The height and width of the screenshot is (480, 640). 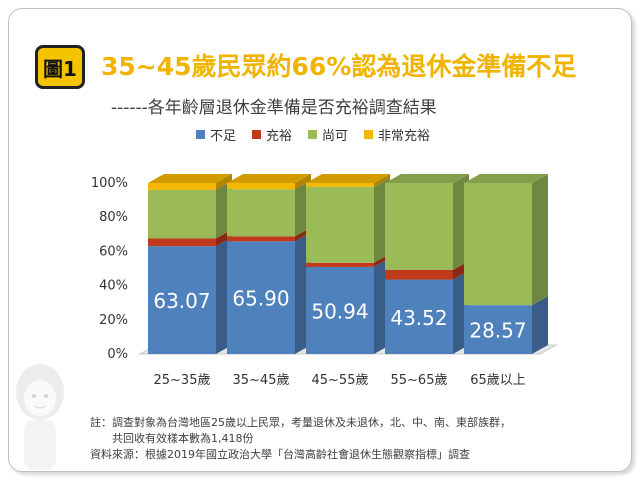 I want to click on legend-item-2: 尚可, so click(x=328, y=134).